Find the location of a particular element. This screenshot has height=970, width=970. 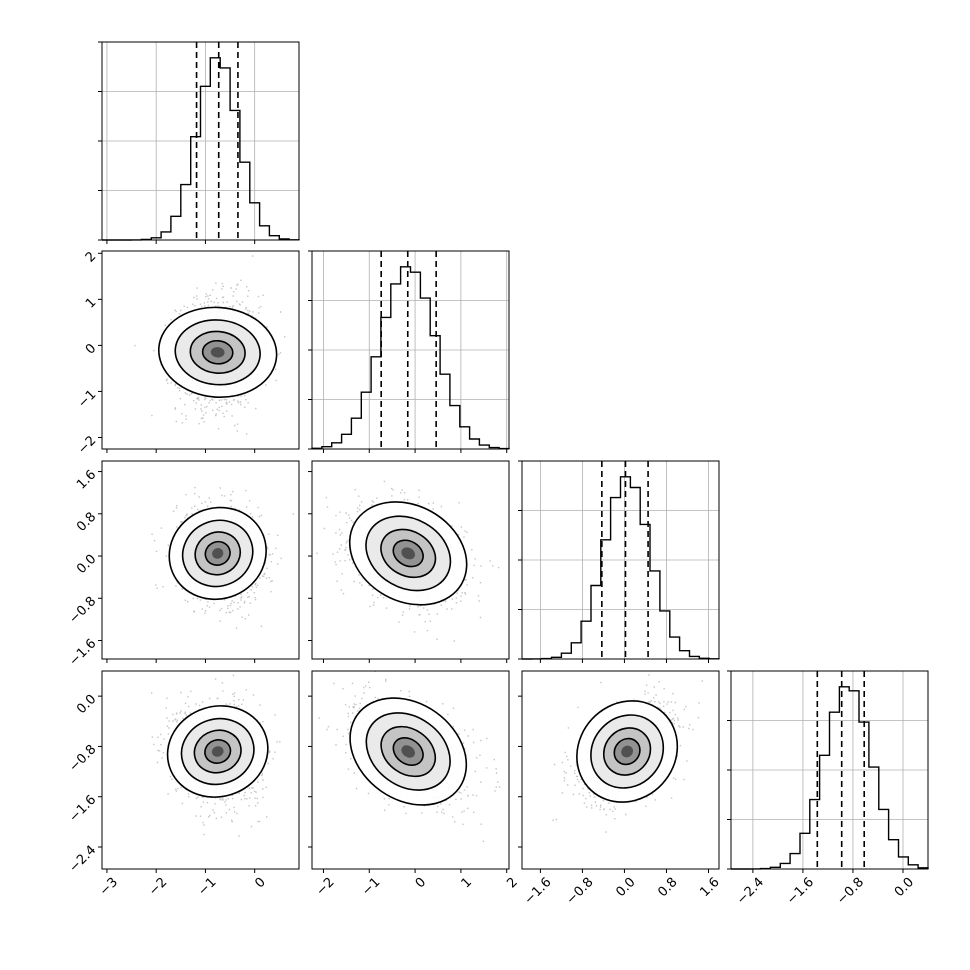

x-tick-label-3-0: −2.4 is located at coordinates (750, 891).